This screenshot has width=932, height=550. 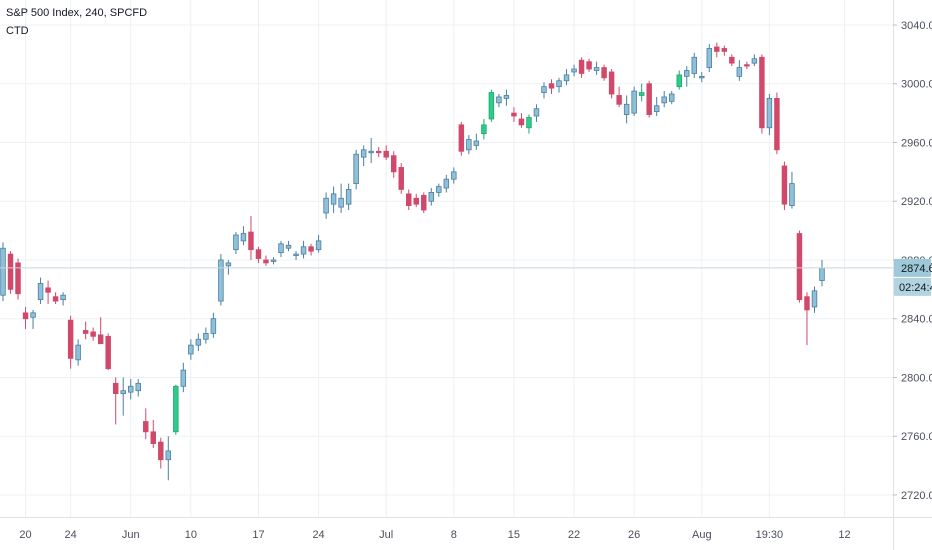 What do you see at coordinates (634, 535) in the screenshot?
I see `x-tick-label: 26` at bounding box center [634, 535].